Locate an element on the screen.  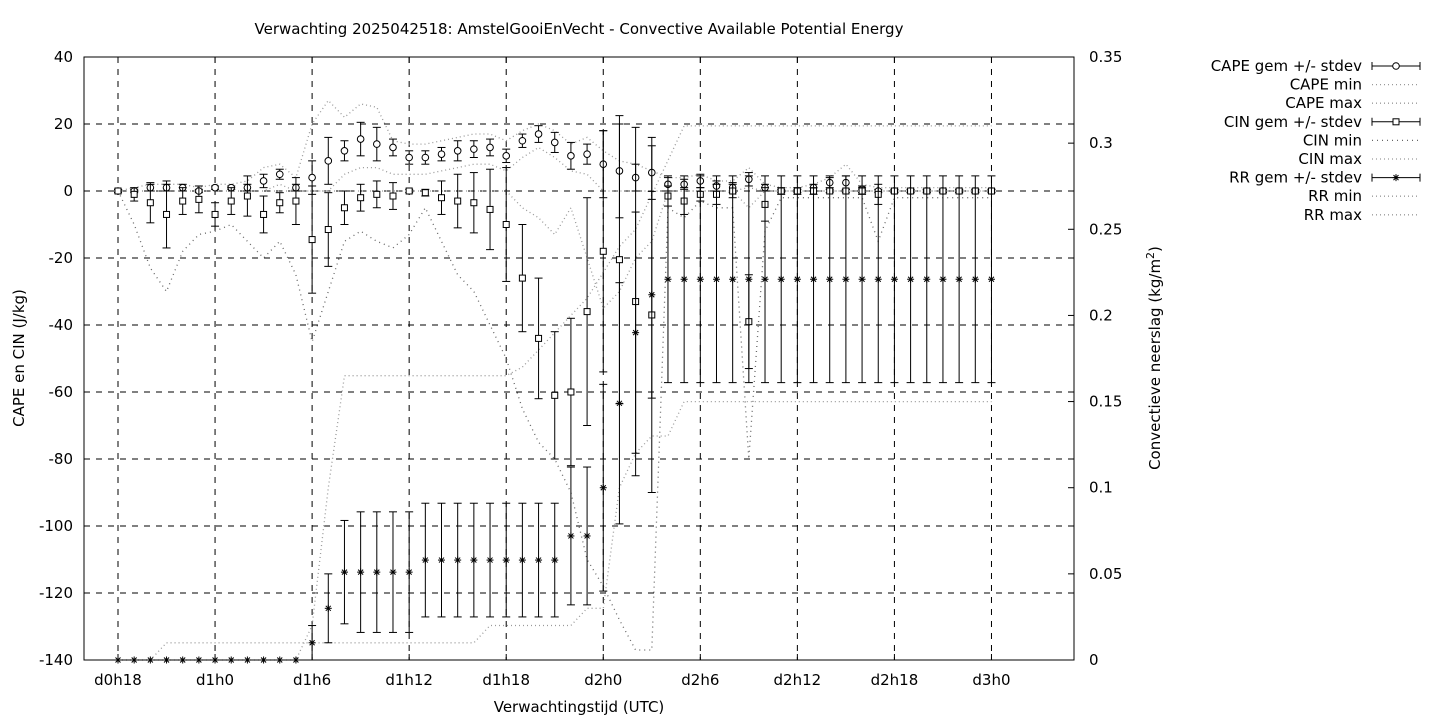
x-tick-label: d1h18 is located at coordinates (506, 680).